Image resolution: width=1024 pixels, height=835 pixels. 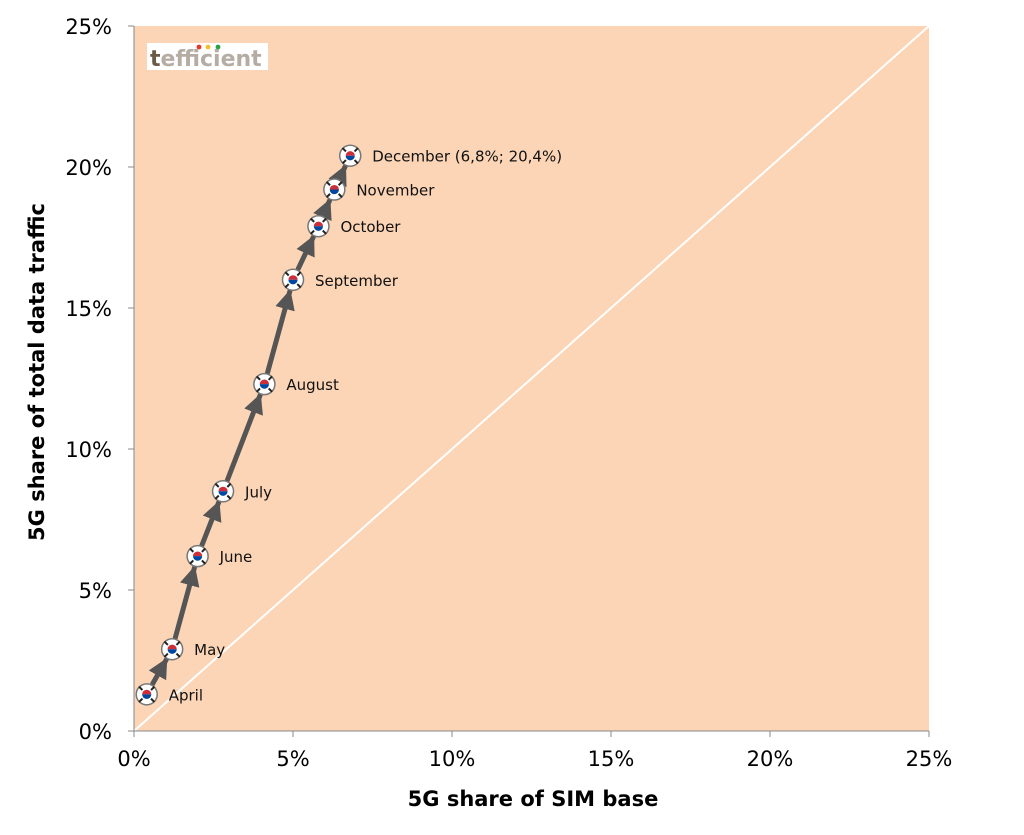 What do you see at coordinates (312, 385) in the screenshot?
I see `point-label: August` at bounding box center [312, 385].